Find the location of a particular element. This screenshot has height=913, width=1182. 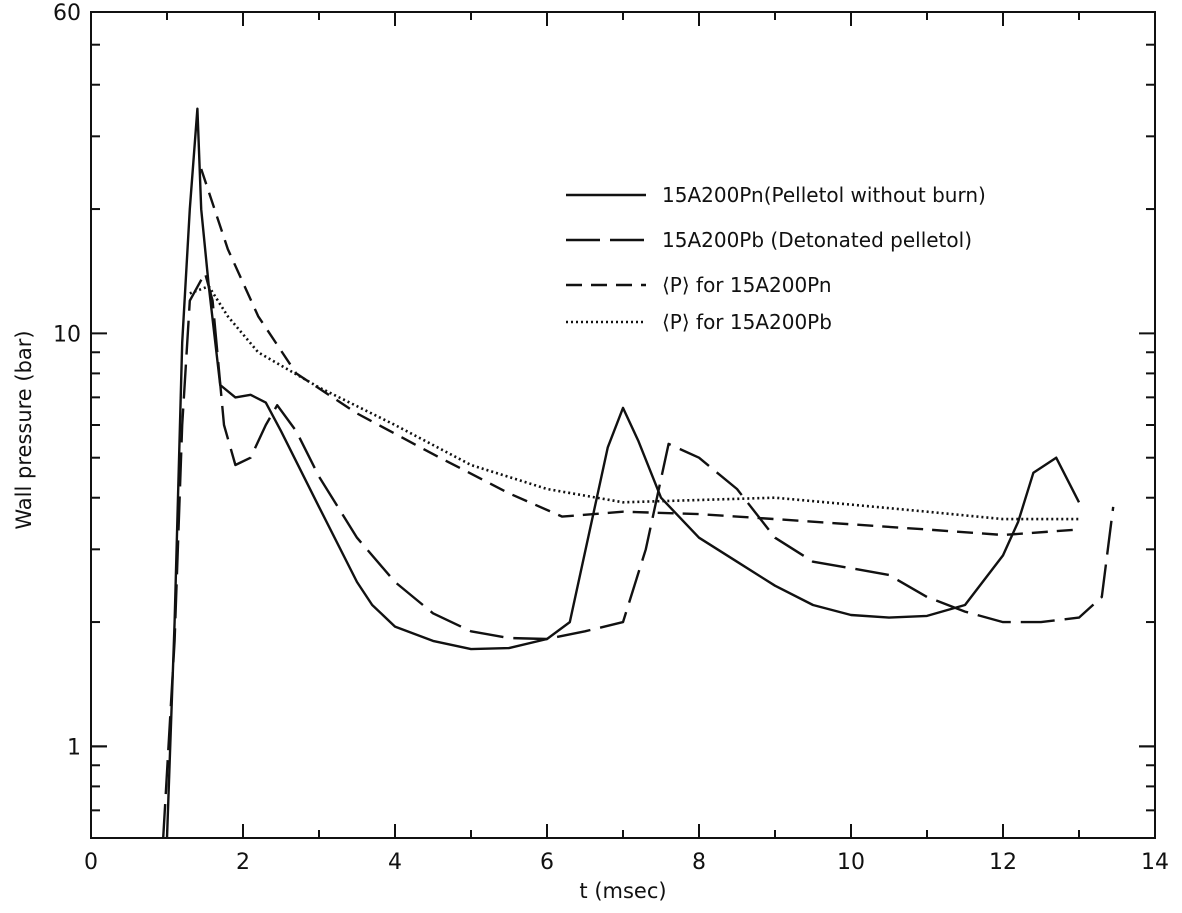

x-tick-label: 4 is located at coordinates (395, 862).